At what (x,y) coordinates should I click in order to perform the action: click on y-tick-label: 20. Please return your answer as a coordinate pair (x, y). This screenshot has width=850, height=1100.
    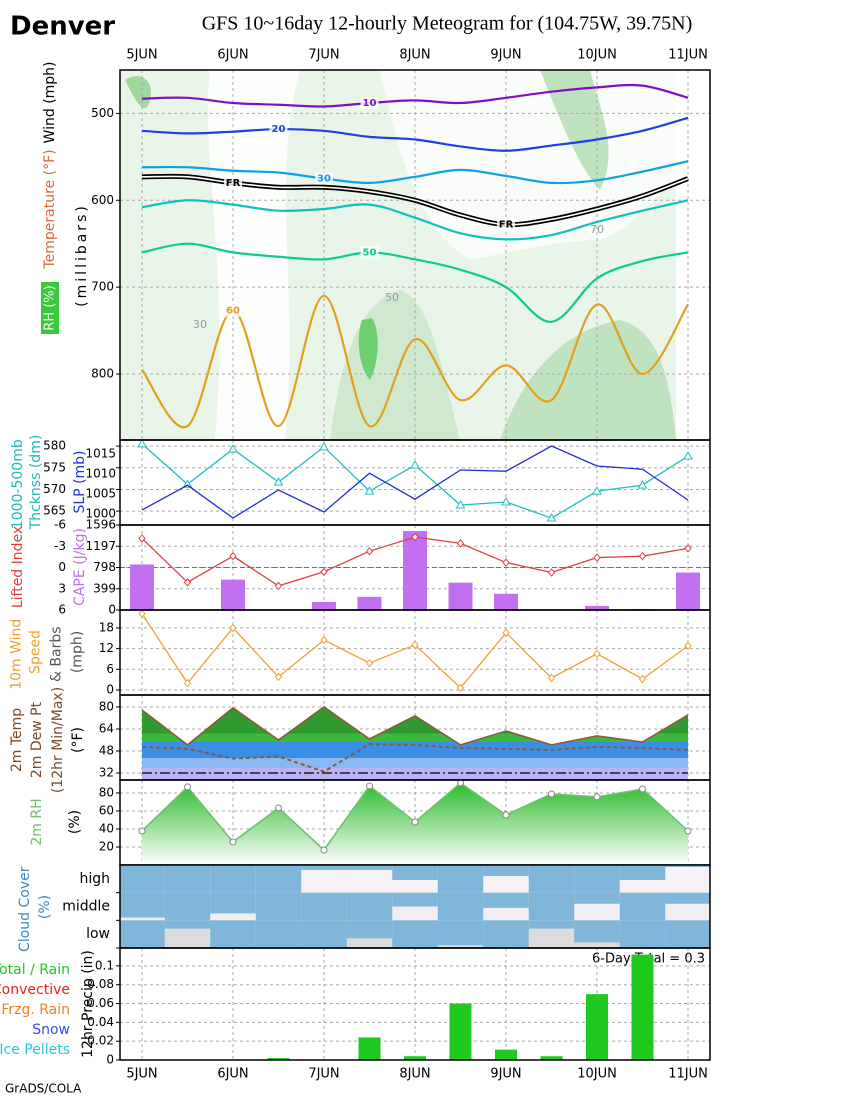
    Looking at the image, I should click on (106, 846).